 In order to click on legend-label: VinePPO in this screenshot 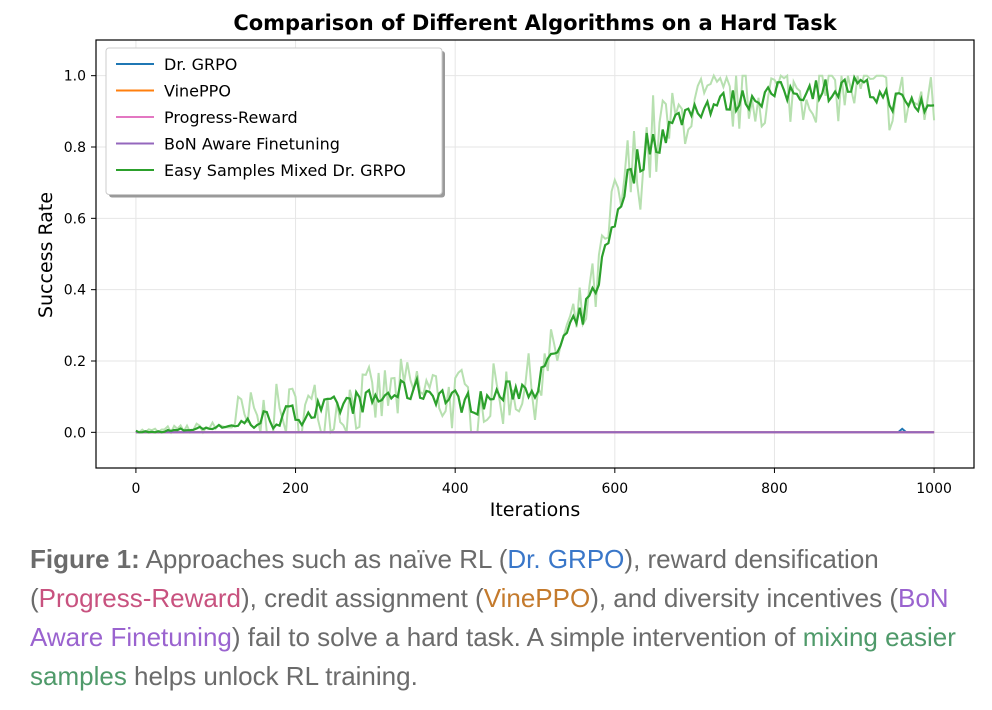, I will do `click(197, 91)`.